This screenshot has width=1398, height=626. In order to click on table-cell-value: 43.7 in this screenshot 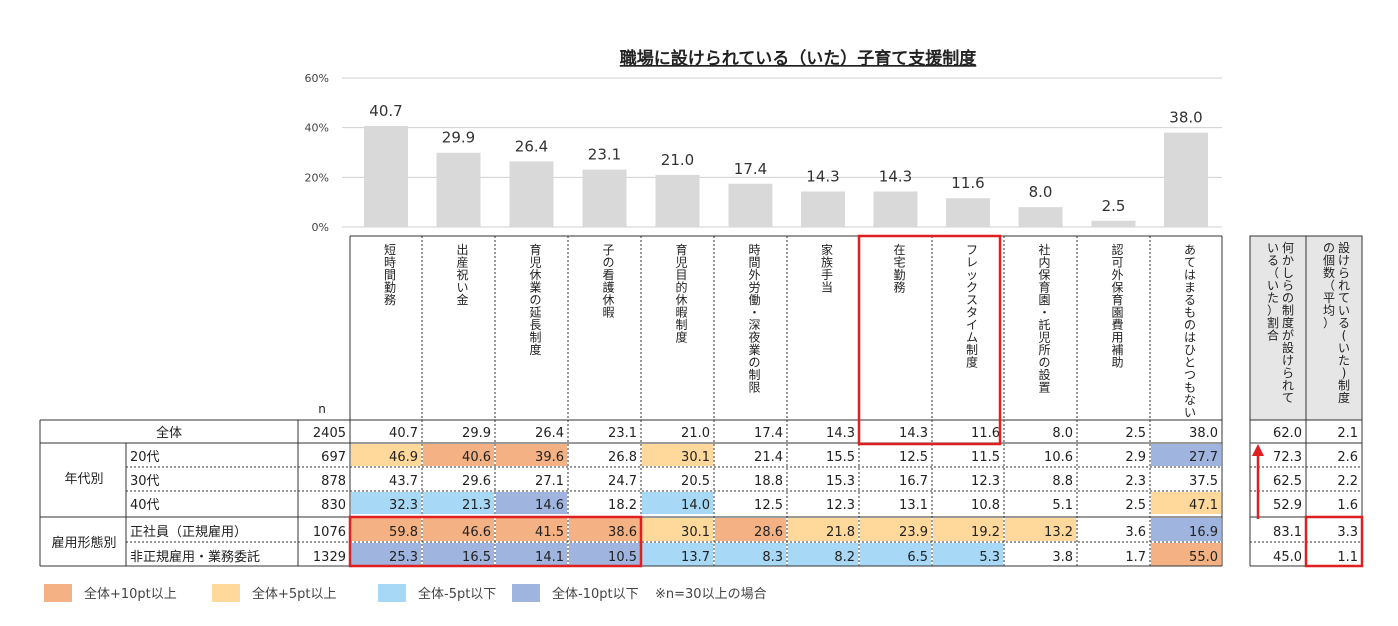, I will do `click(403, 481)`.